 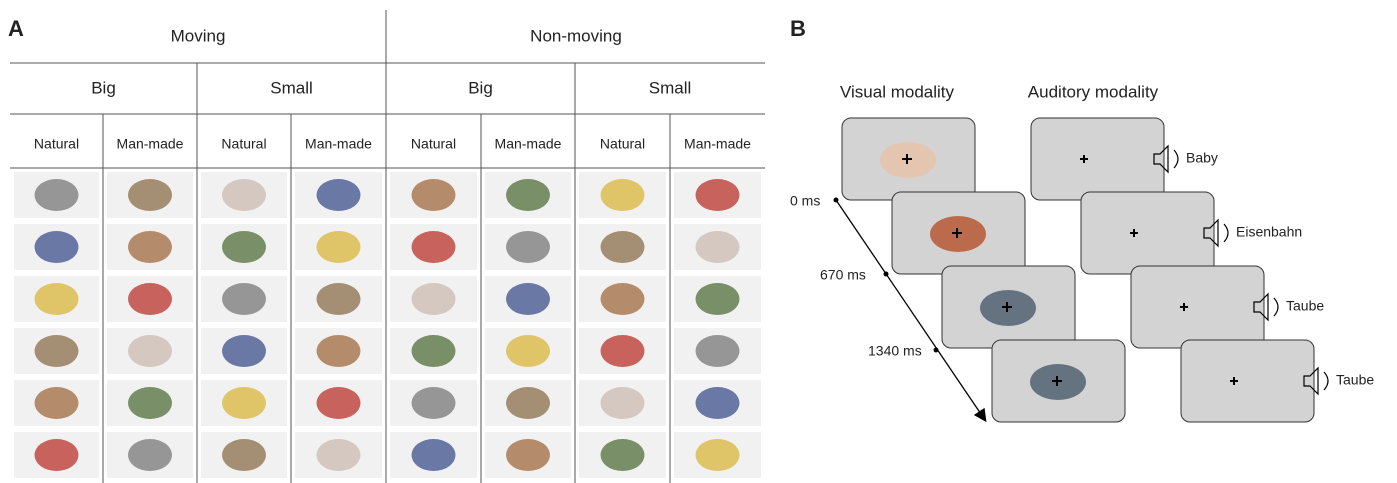 What do you see at coordinates (798, 28) in the screenshot?
I see `panel-label: B` at bounding box center [798, 28].